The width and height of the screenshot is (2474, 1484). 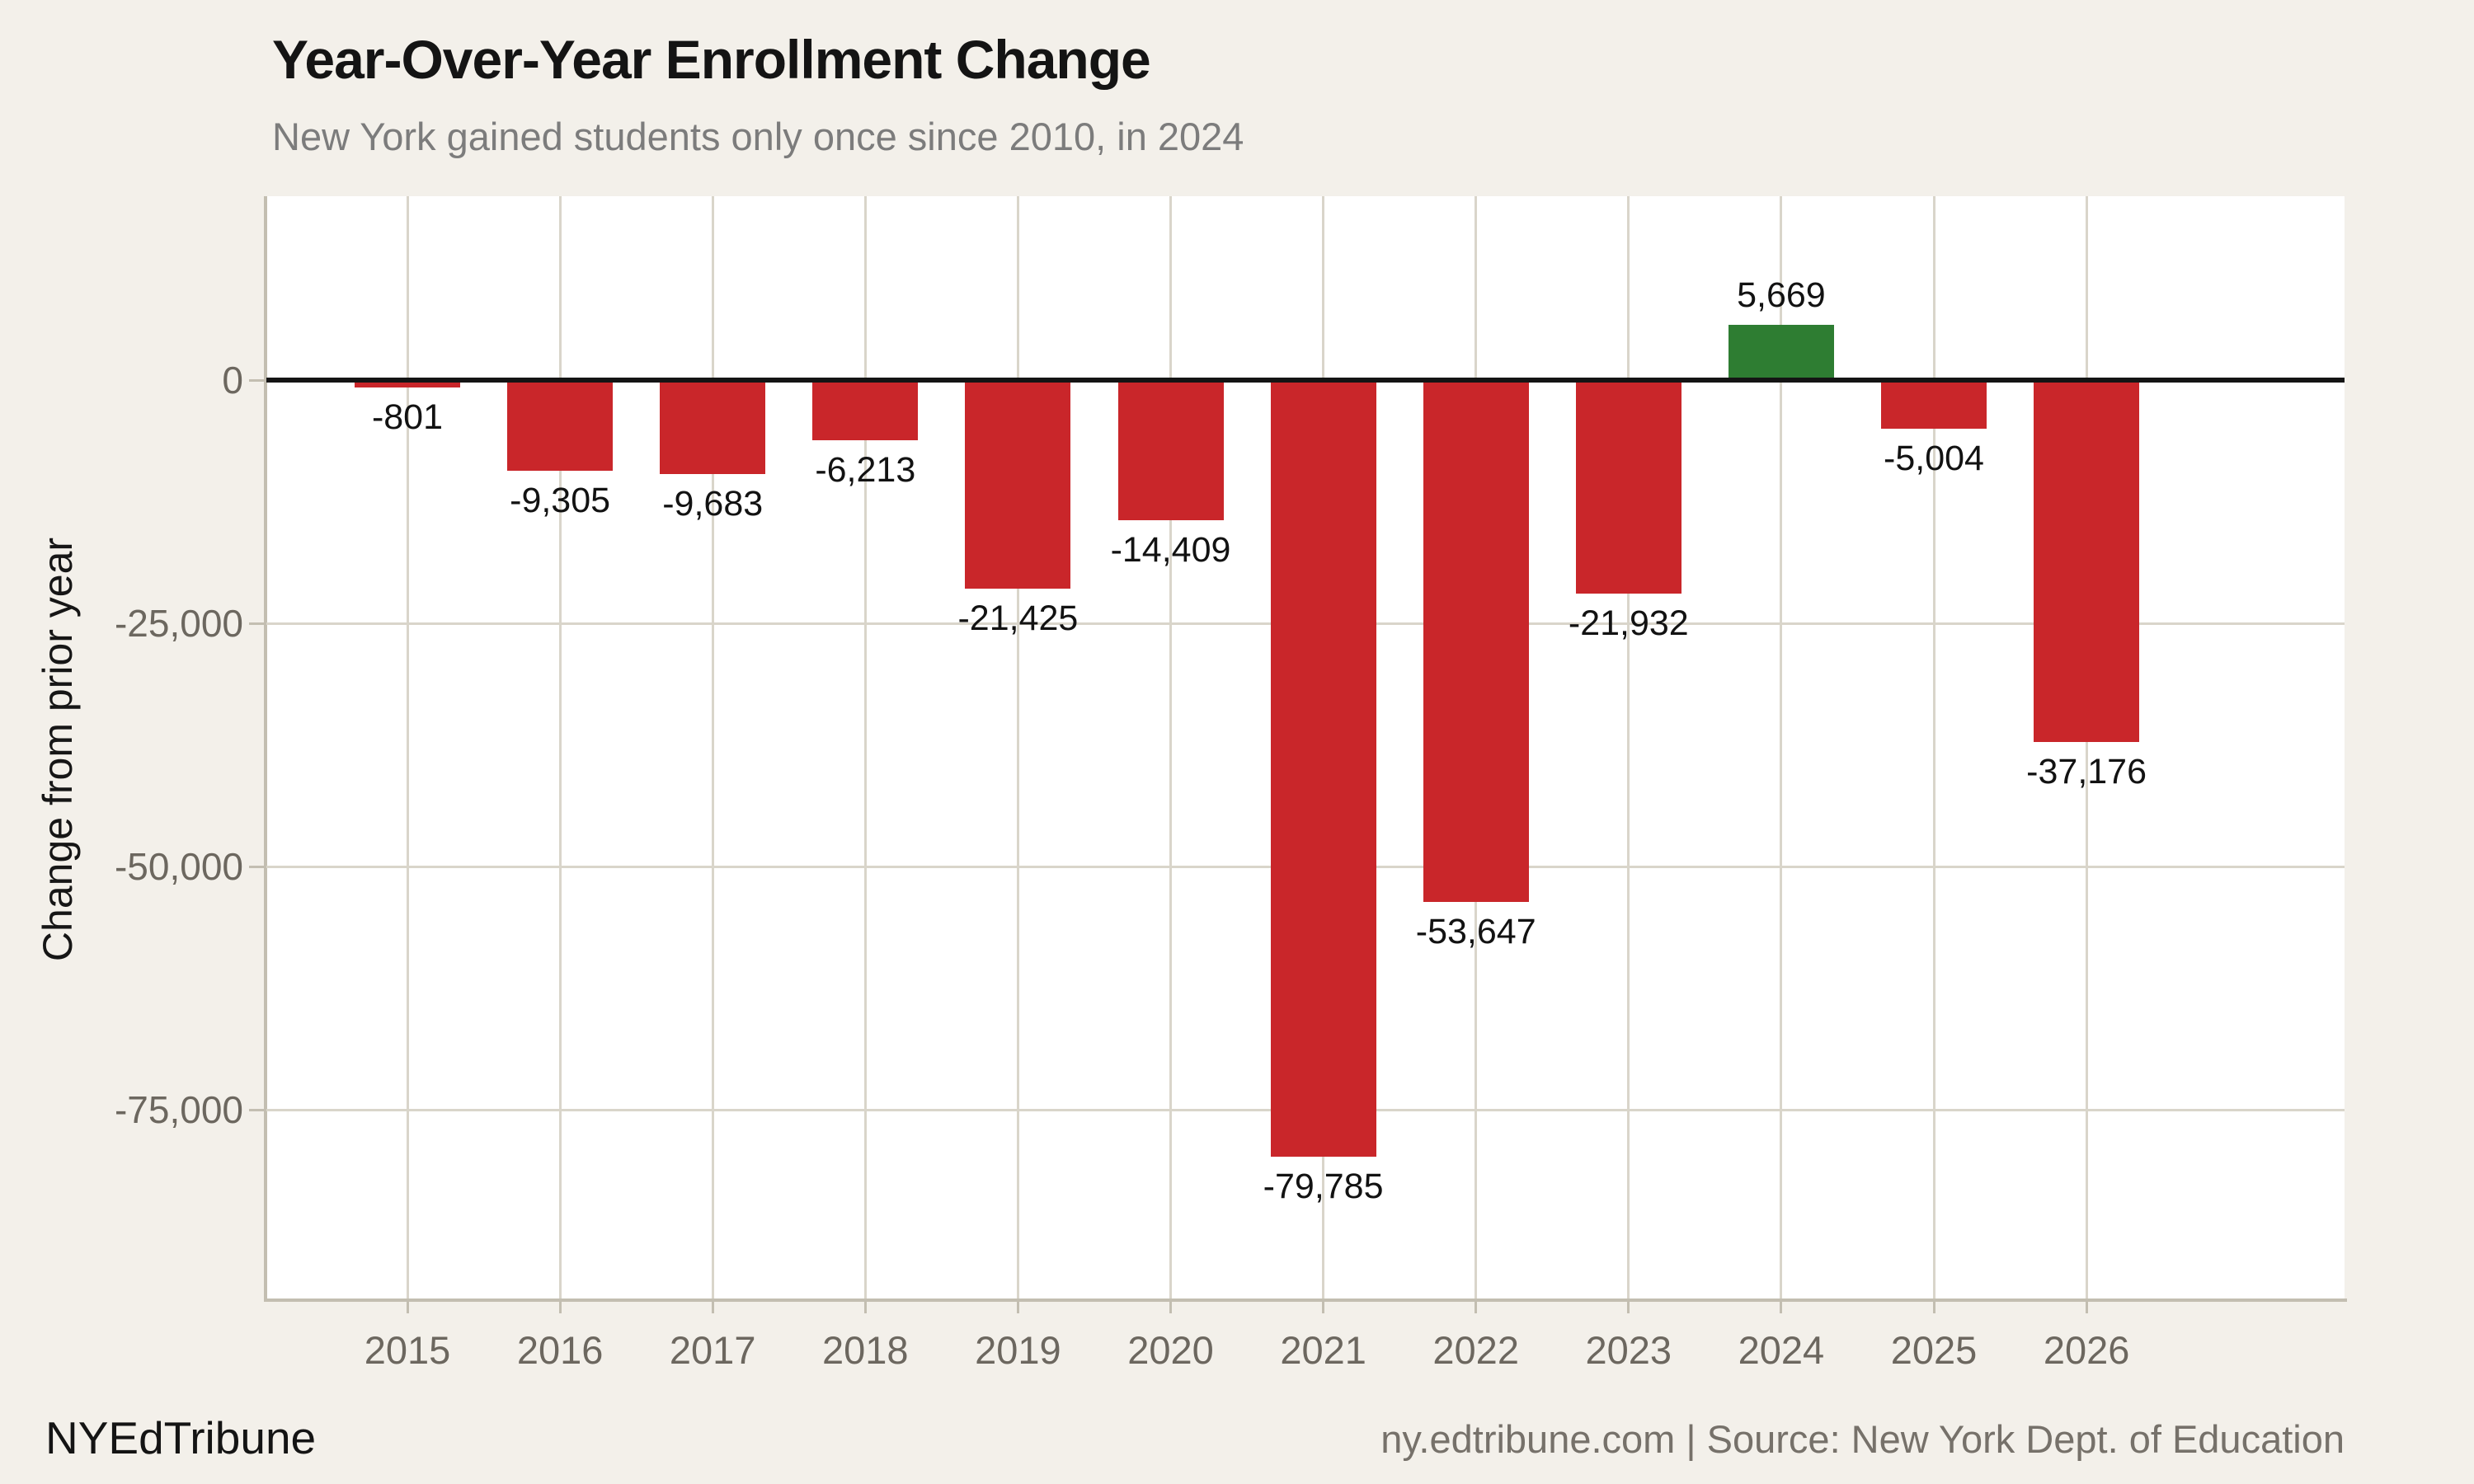 I want to click on y-tick--50000, so click(x=256, y=866).